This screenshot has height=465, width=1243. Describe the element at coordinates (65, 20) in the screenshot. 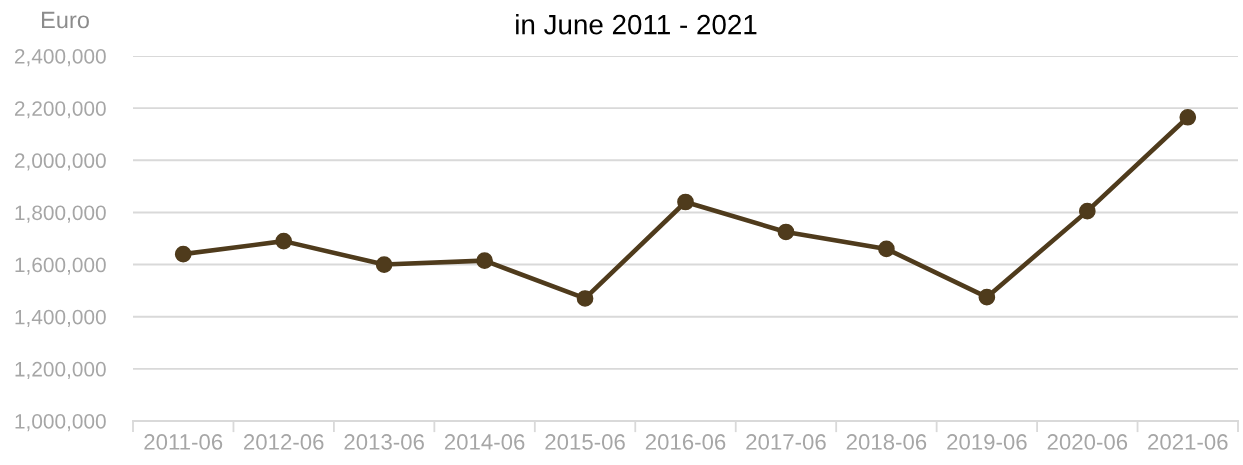

I see `y-axis-title: Euro` at that location.